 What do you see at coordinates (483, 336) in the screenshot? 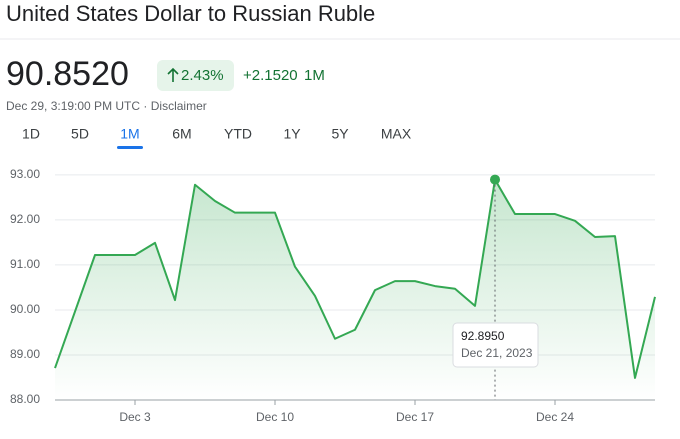
I see `tooltip-value: 92.8950` at bounding box center [483, 336].